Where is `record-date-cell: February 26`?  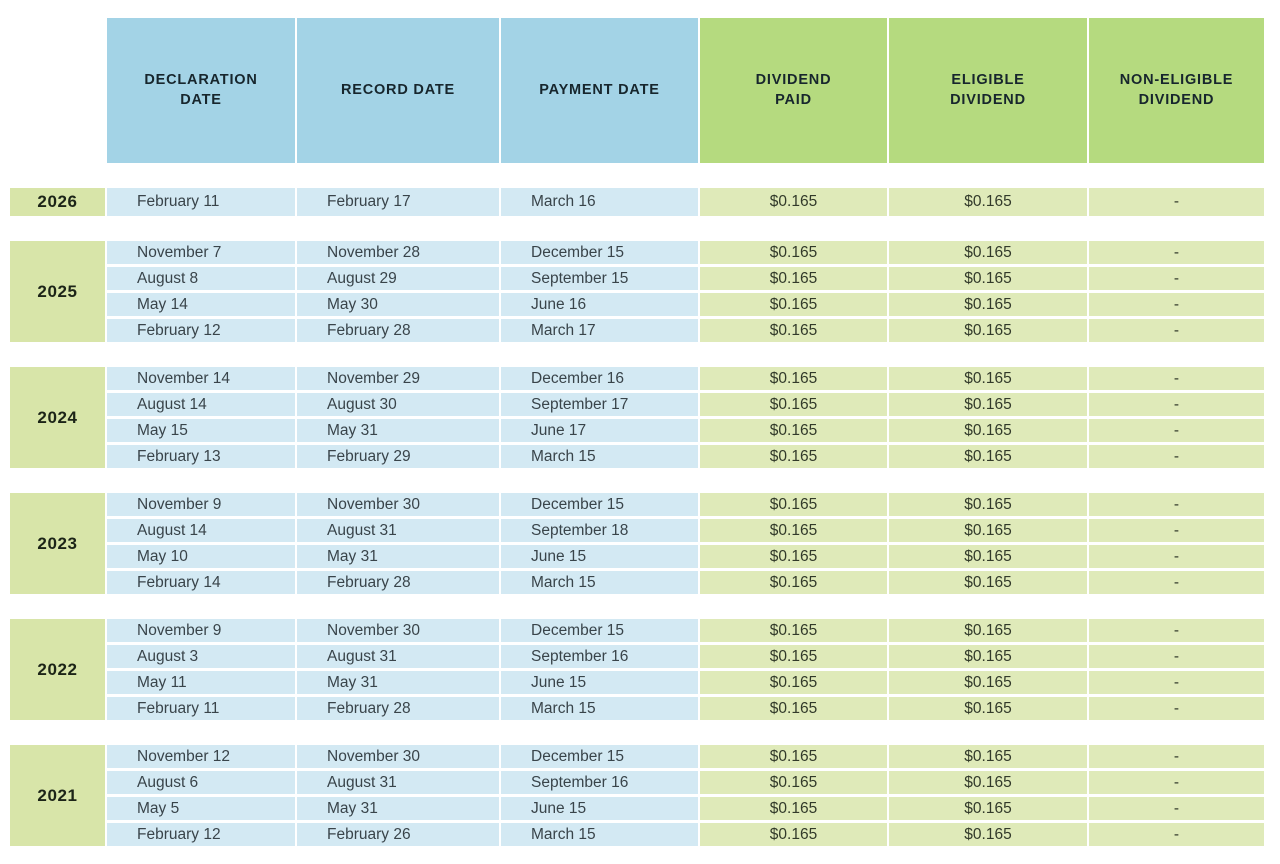 record-date-cell: February 26 is located at coordinates (398, 834).